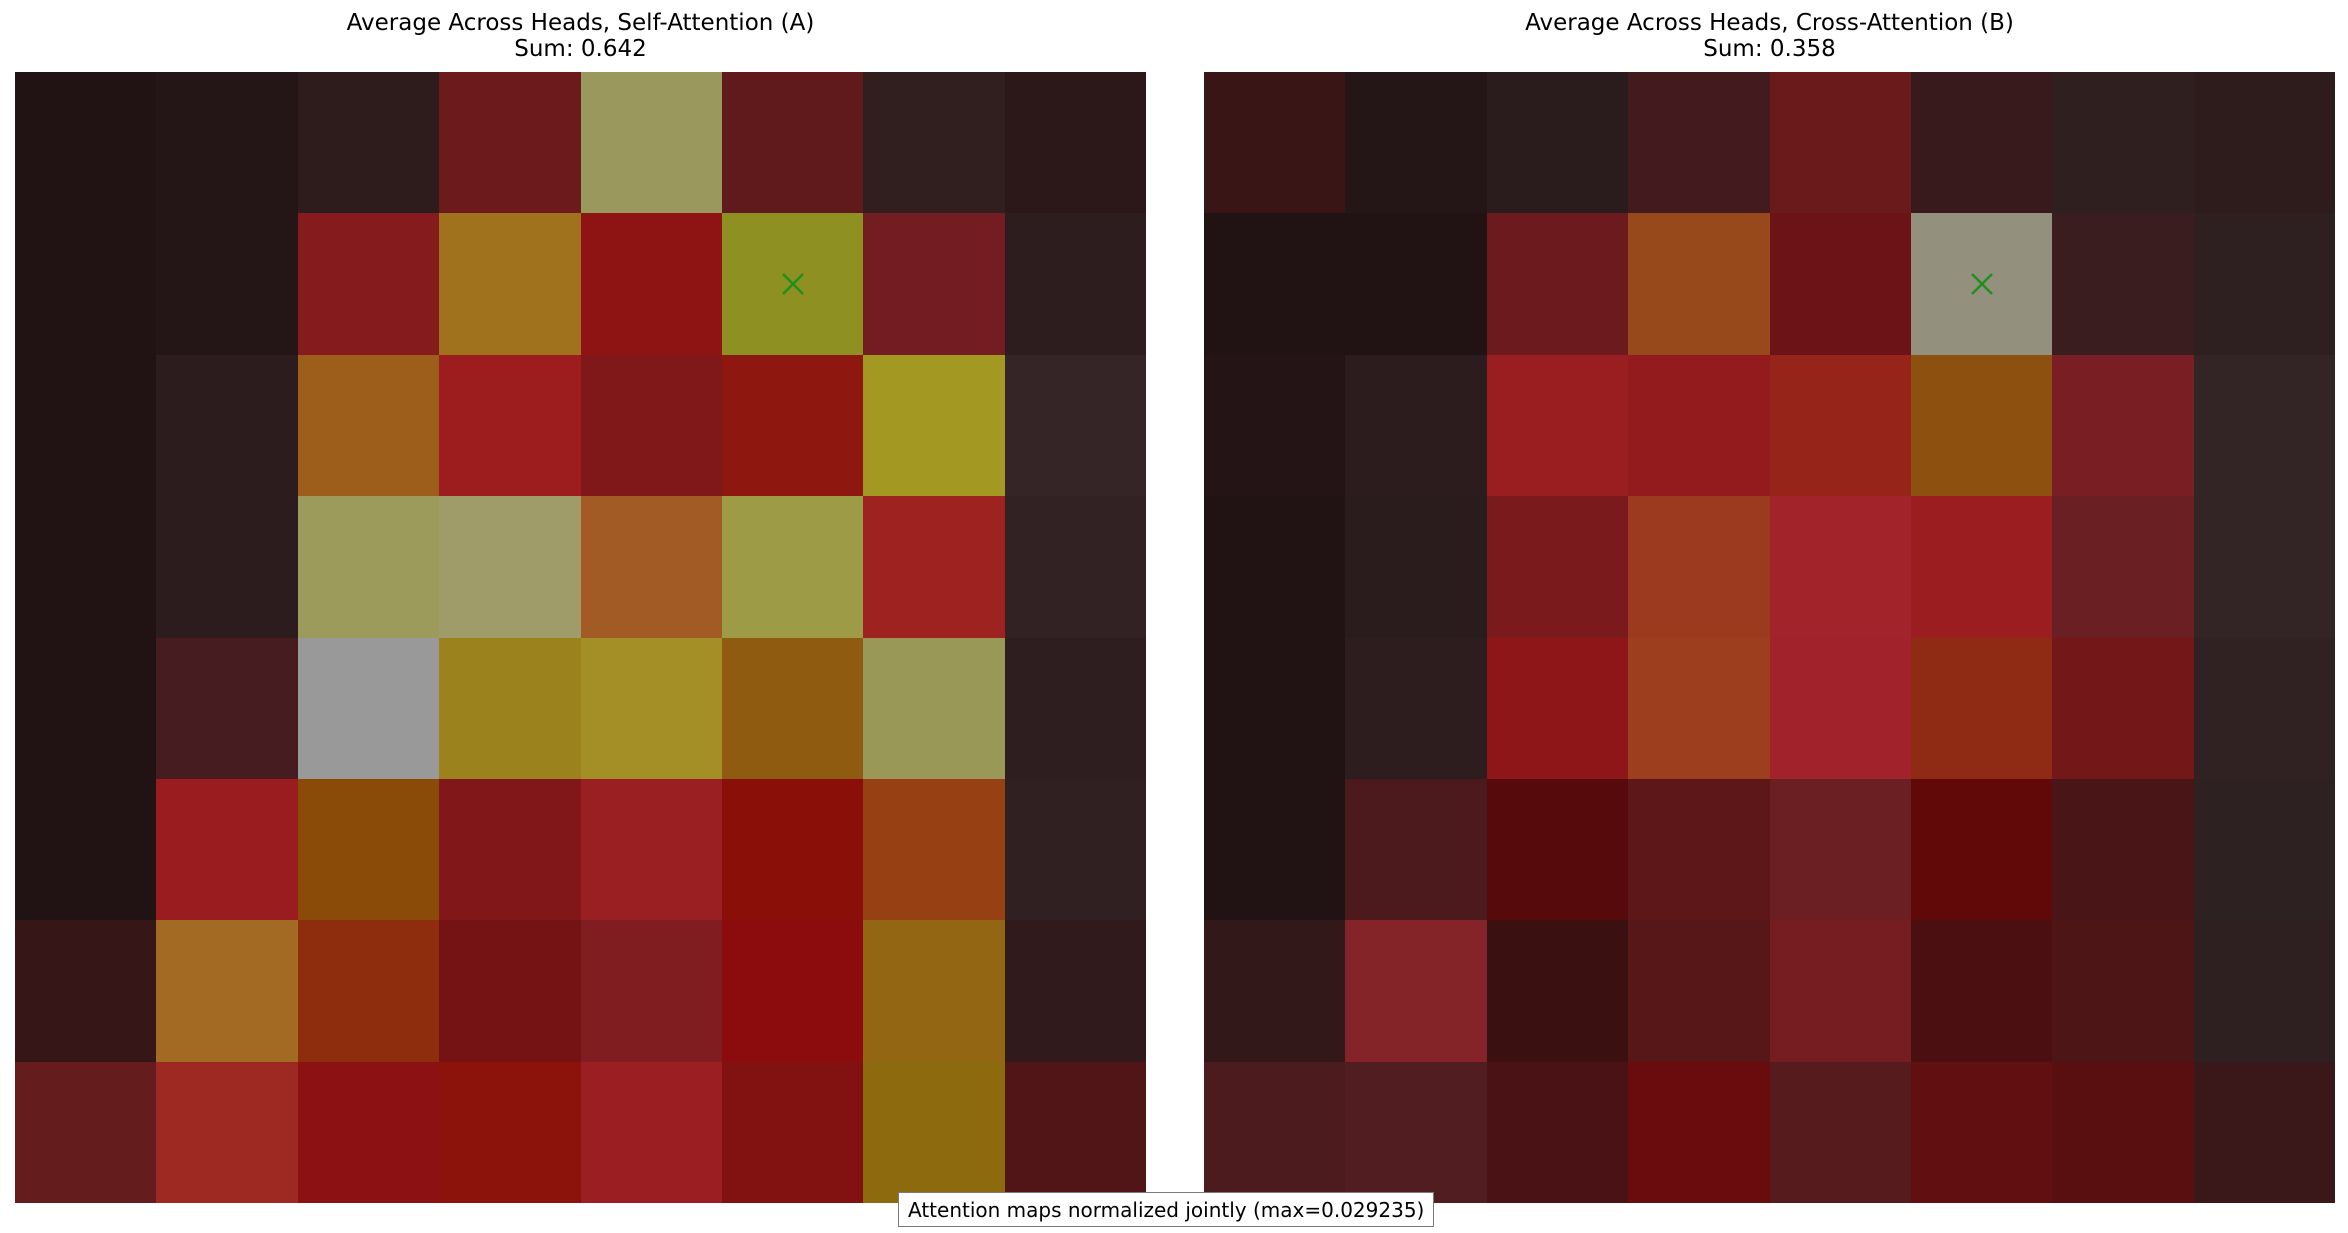 This screenshot has width=2348, height=1233. I want to click on heatmap-cell-r5-c3, so click(1699, 849).